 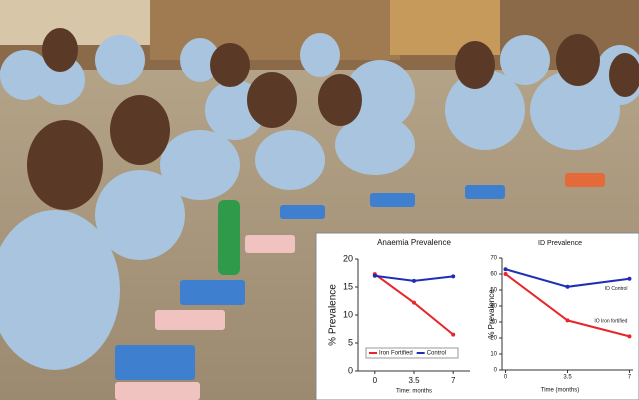 What do you see at coordinates (493, 323) in the screenshot?
I see `y-tick-label: 30` at bounding box center [493, 323].